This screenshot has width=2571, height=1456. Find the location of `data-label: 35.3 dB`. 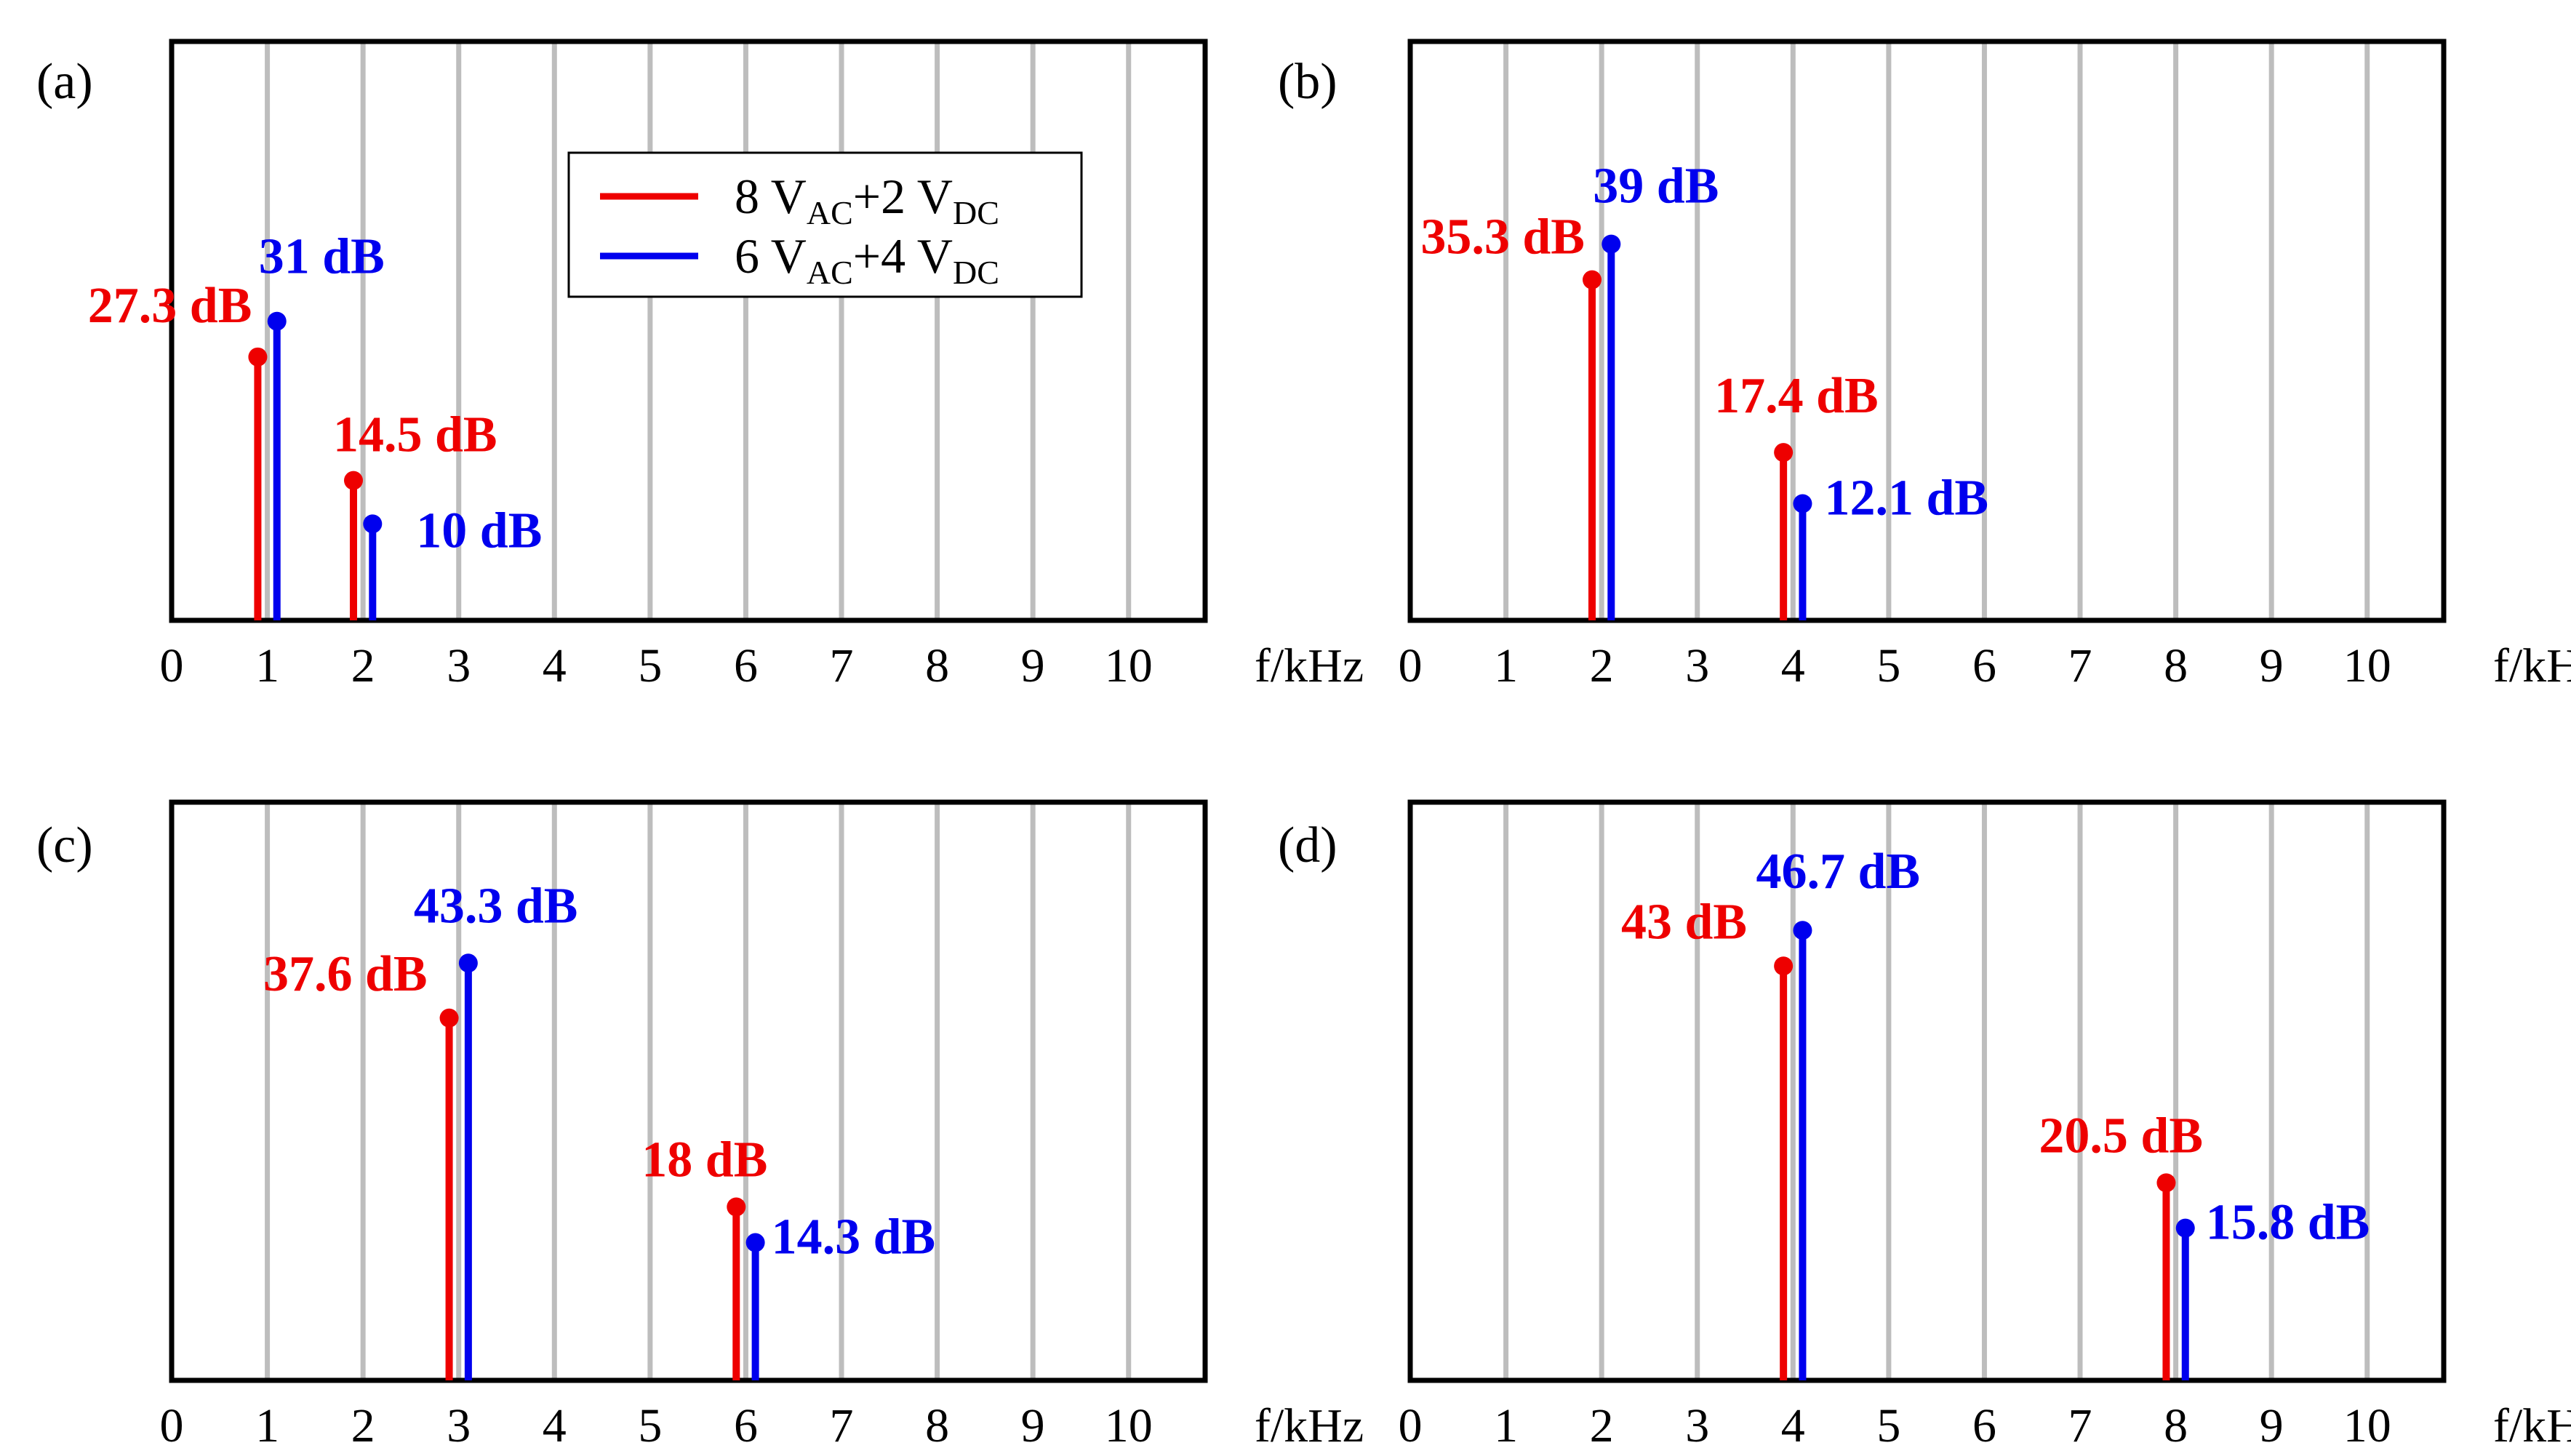

data-label: 35.3 dB is located at coordinates (1503, 237).